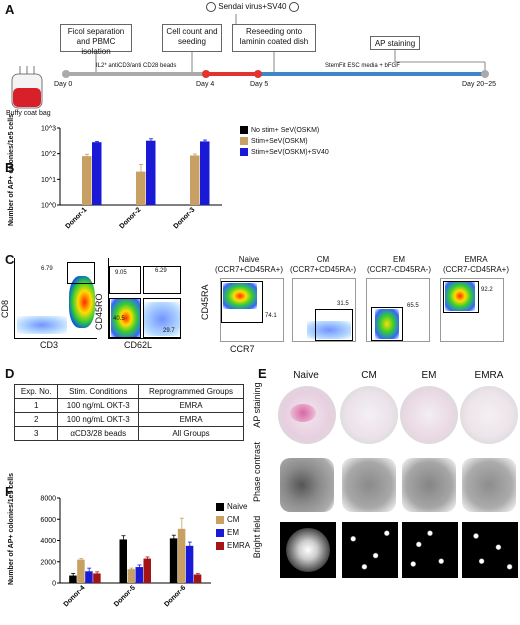 This screenshot has width=520, height=625. What do you see at coordinates (36, 391) in the screenshot?
I see `table-header: Exp. No.` at bounding box center [36, 391].